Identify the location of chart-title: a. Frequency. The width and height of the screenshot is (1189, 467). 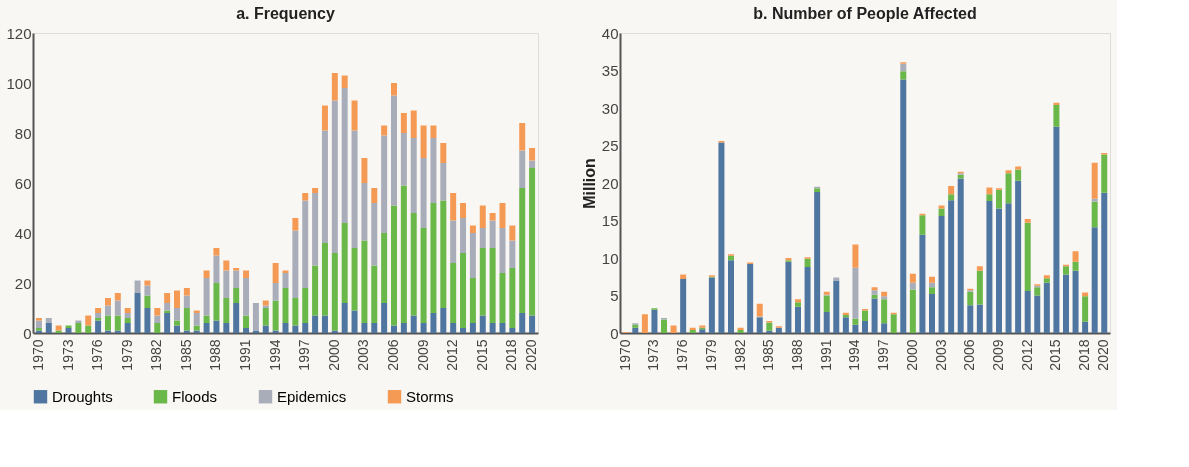
(285, 13).